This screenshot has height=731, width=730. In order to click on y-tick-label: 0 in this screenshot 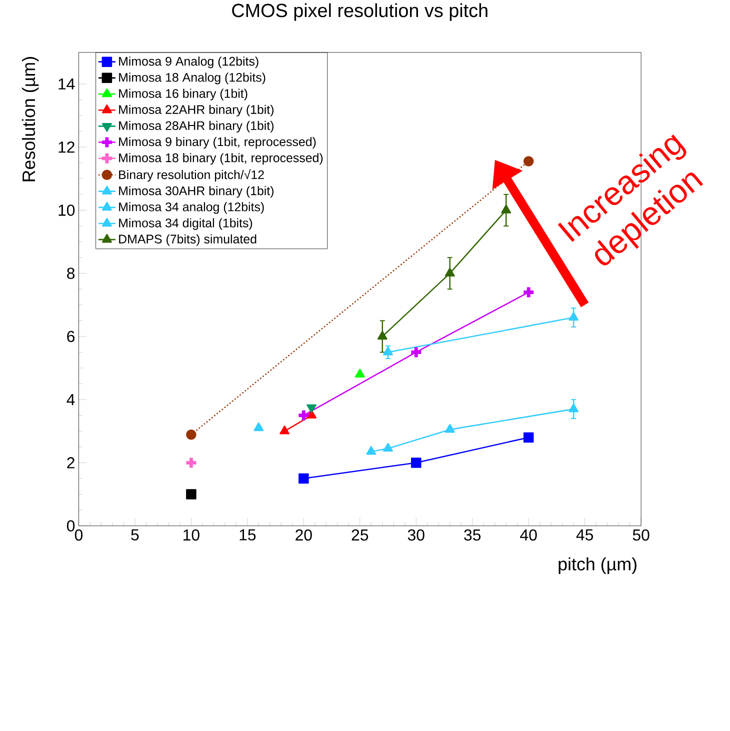, I will do `click(70, 526)`.